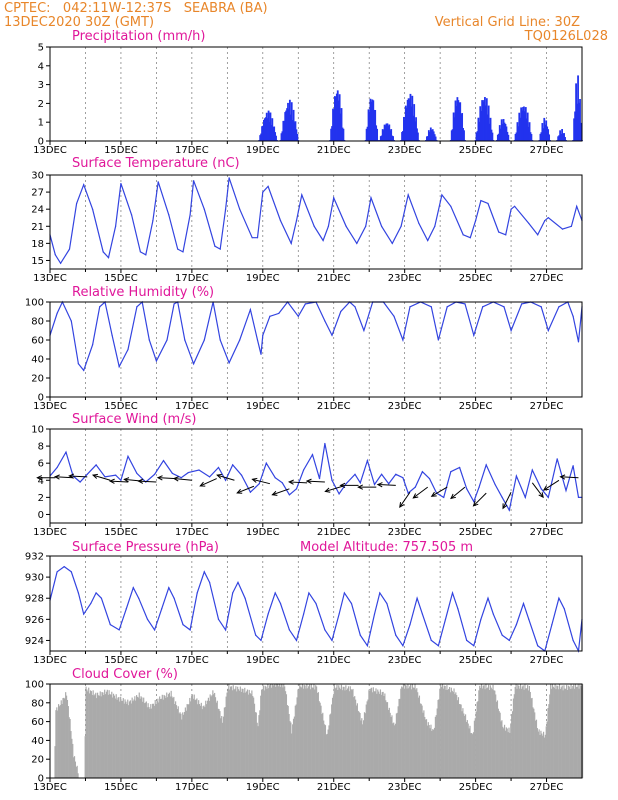  I want to click on humidity-x-tick-label: 25DEC, so click(476, 406).